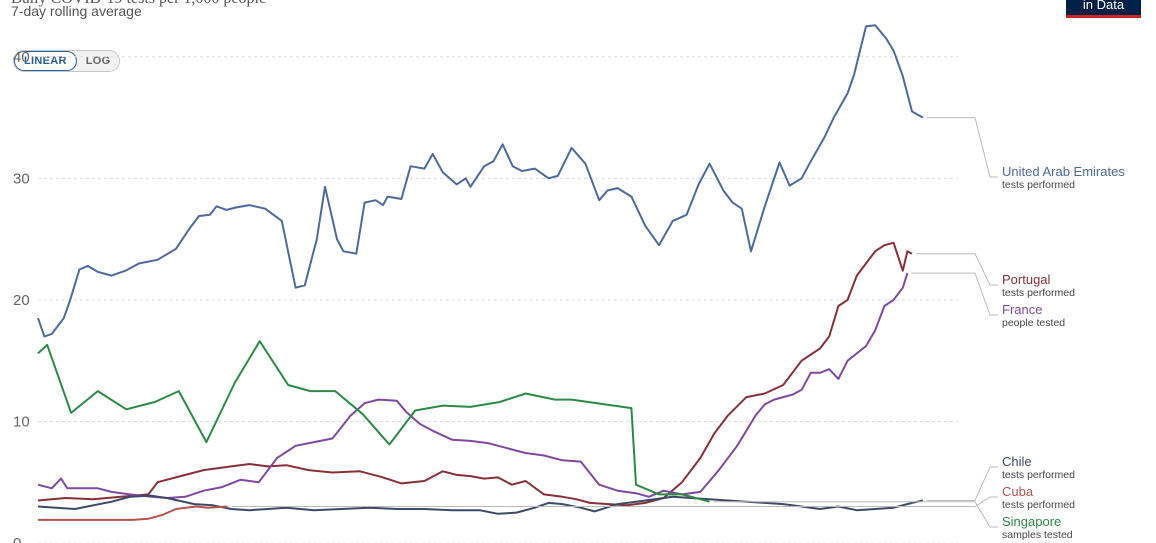 The height and width of the screenshot is (543, 1156). I want to click on linear-scale-button: LINEAR, so click(45, 61).